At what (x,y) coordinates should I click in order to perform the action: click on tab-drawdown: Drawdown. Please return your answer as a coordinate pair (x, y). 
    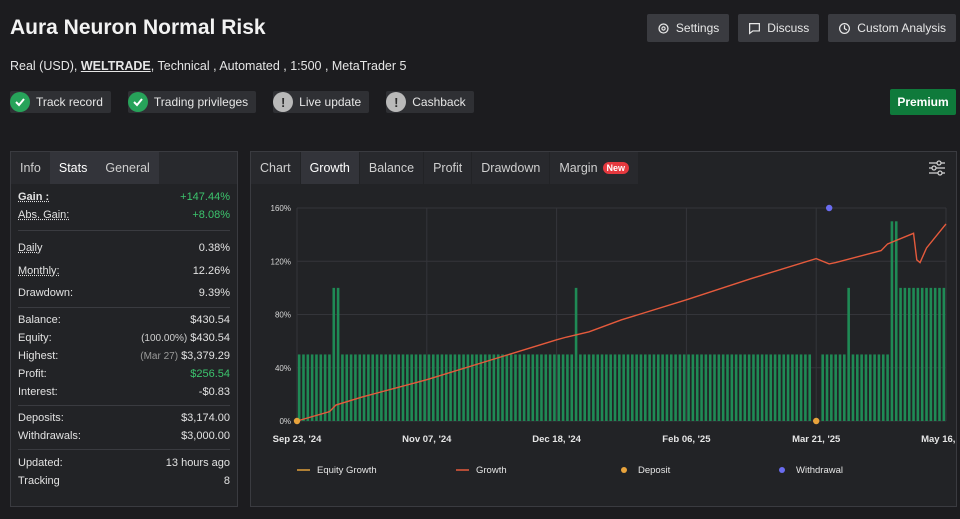
    Looking at the image, I should click on (511, 168).